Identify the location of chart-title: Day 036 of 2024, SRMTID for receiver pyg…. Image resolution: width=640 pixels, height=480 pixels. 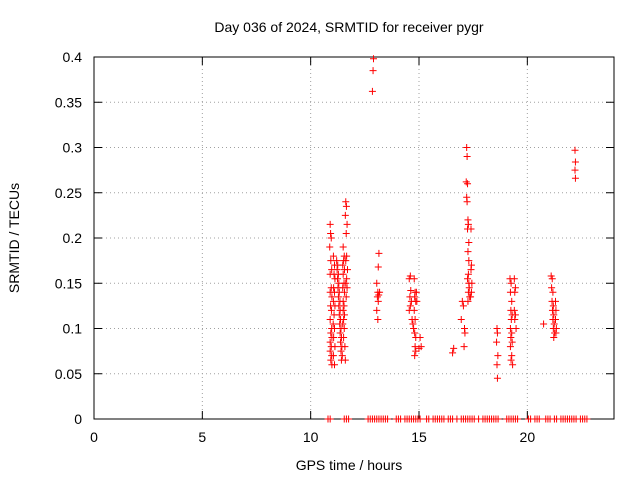
(349, 27).